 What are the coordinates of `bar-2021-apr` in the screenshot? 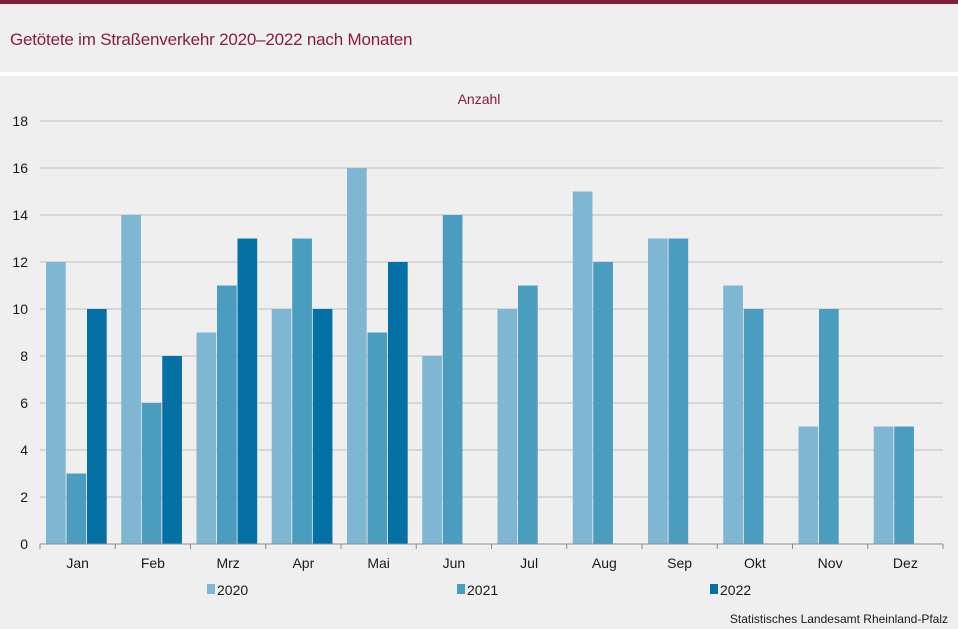 It's located at (302, 391).